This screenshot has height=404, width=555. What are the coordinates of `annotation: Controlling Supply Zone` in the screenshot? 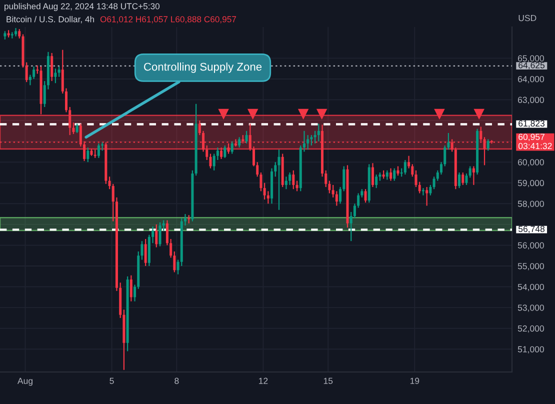 It's located at (203, 67).